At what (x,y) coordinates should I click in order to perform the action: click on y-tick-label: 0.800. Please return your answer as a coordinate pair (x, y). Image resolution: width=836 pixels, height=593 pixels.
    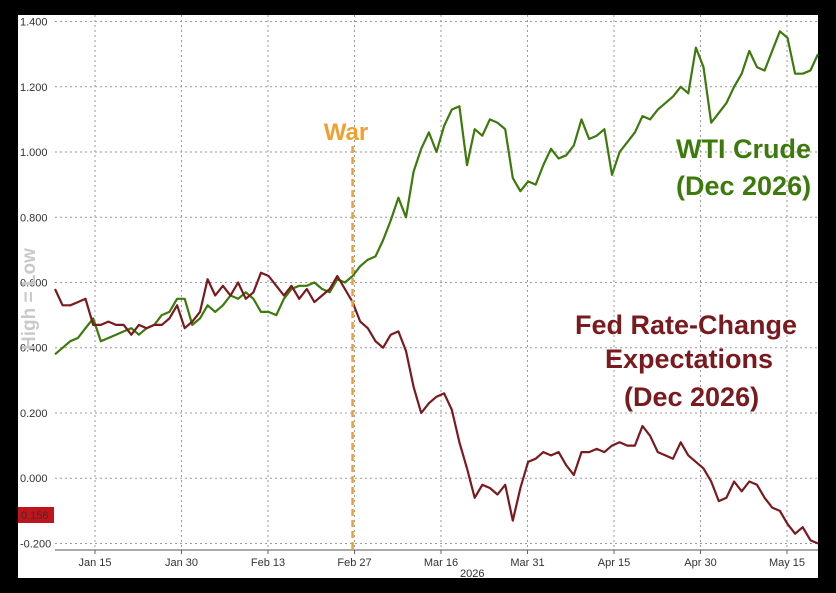
    Looking at the image, I should click on (34, 218).